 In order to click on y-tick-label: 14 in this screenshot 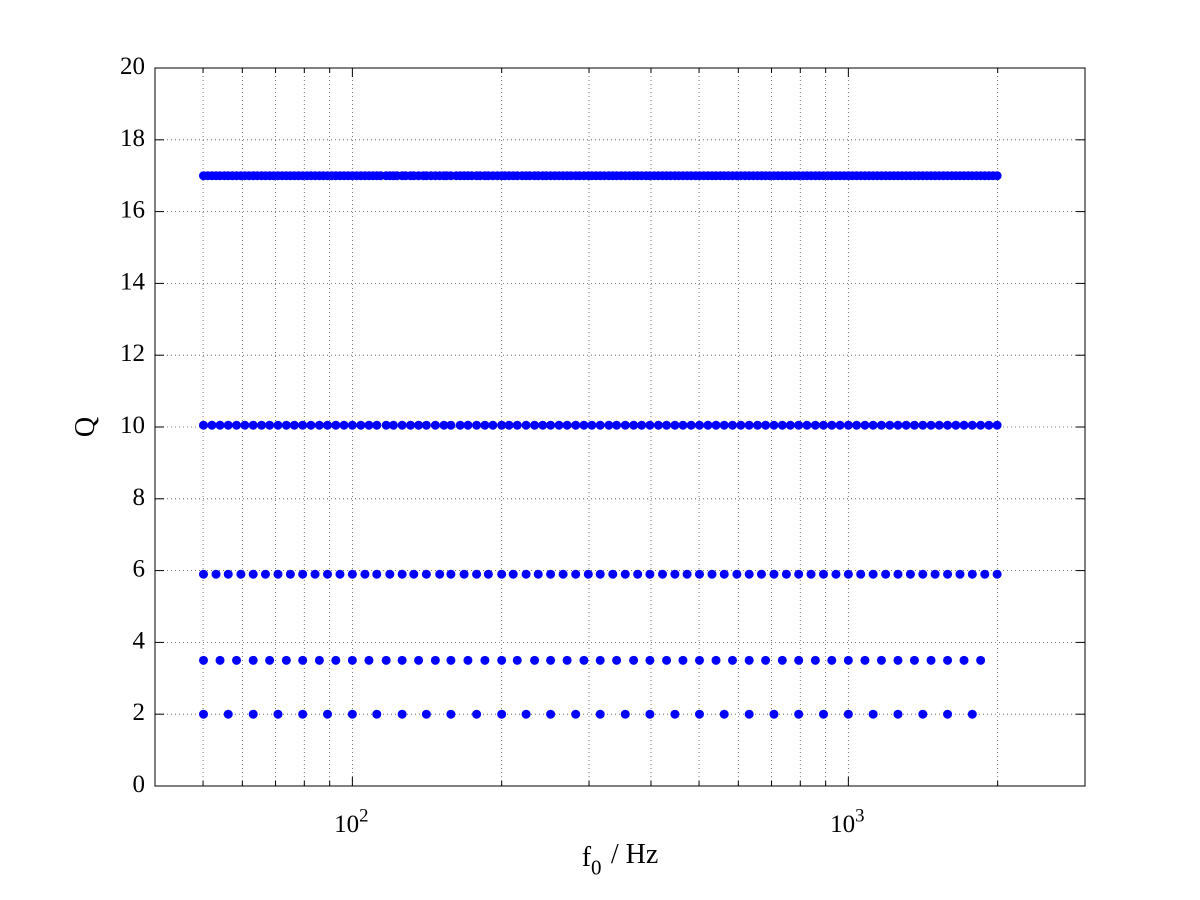, I will do `click(133, 281)`.